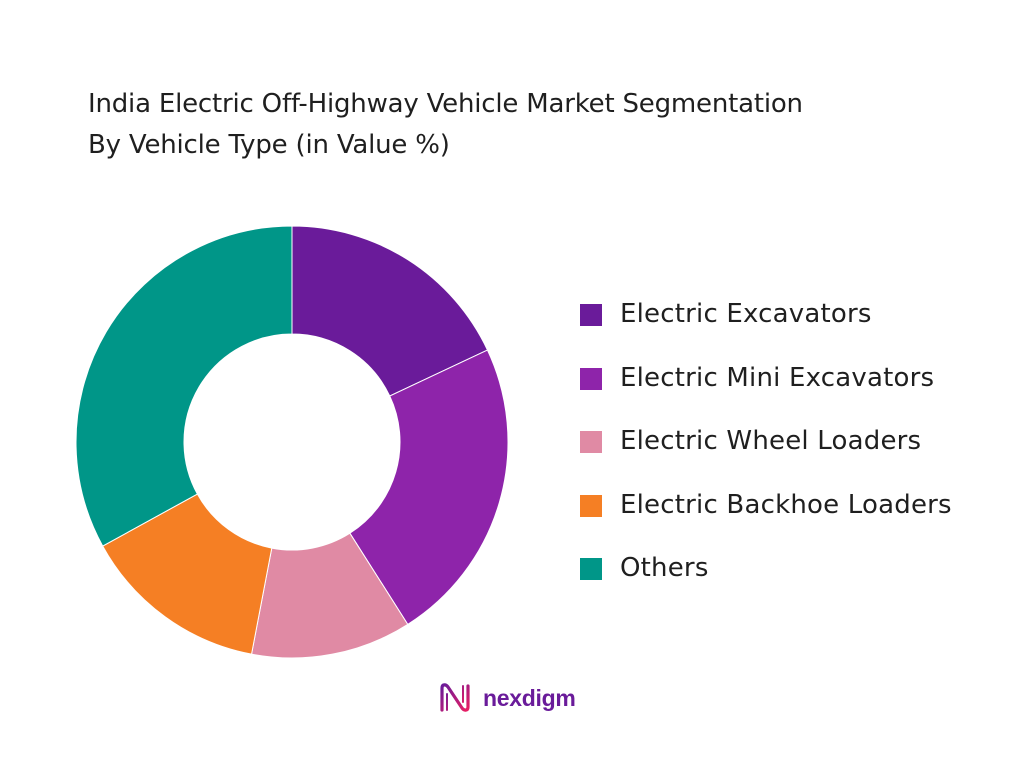  I want to click on legend-label: Others, so click(664, 568).